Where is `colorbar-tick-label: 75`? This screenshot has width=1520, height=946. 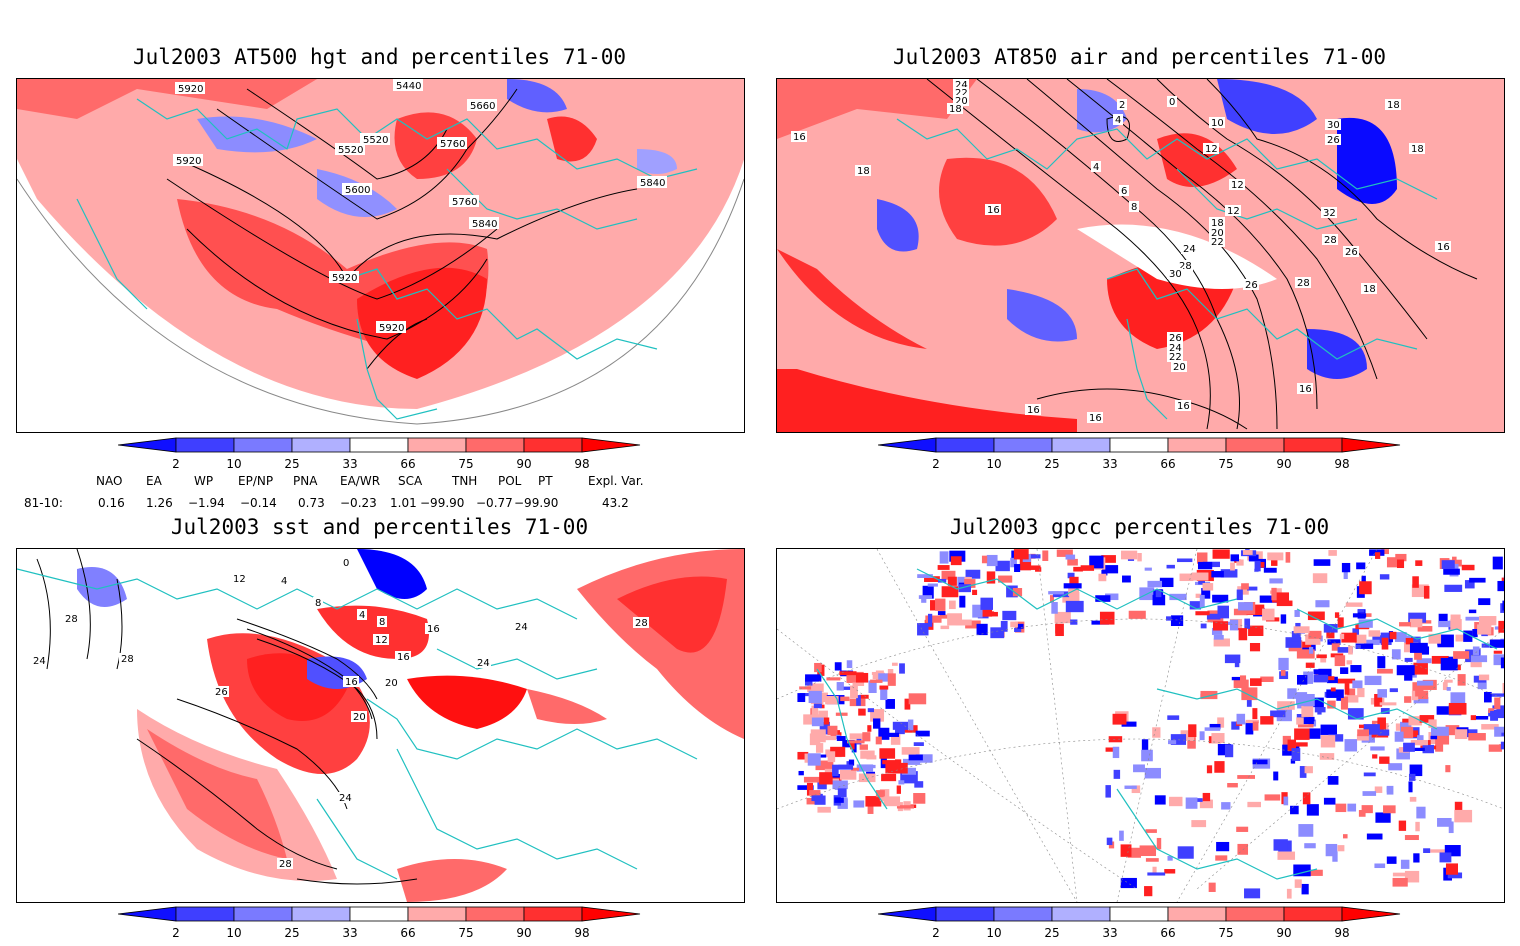 colorbar-tick-label: 75 is located at coordinates (465, 464).